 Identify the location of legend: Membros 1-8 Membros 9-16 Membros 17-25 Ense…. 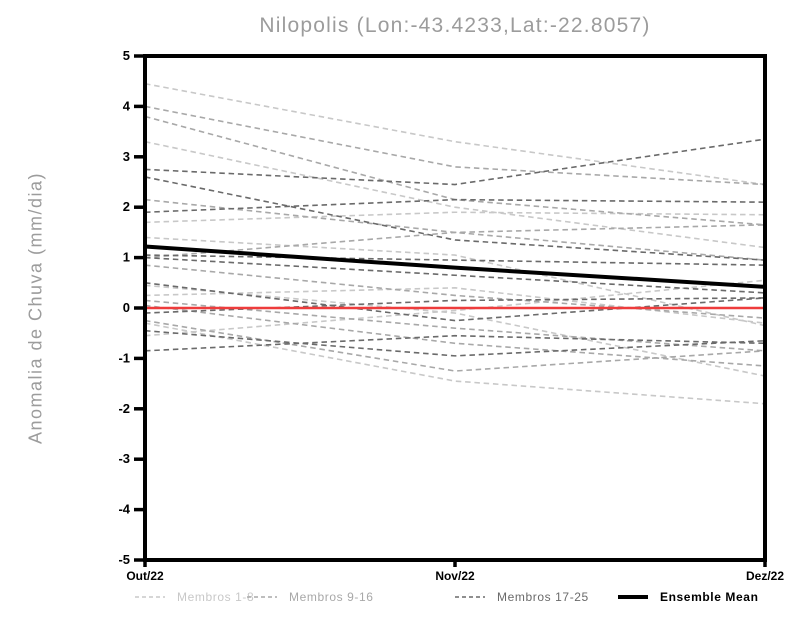
(400, 599).